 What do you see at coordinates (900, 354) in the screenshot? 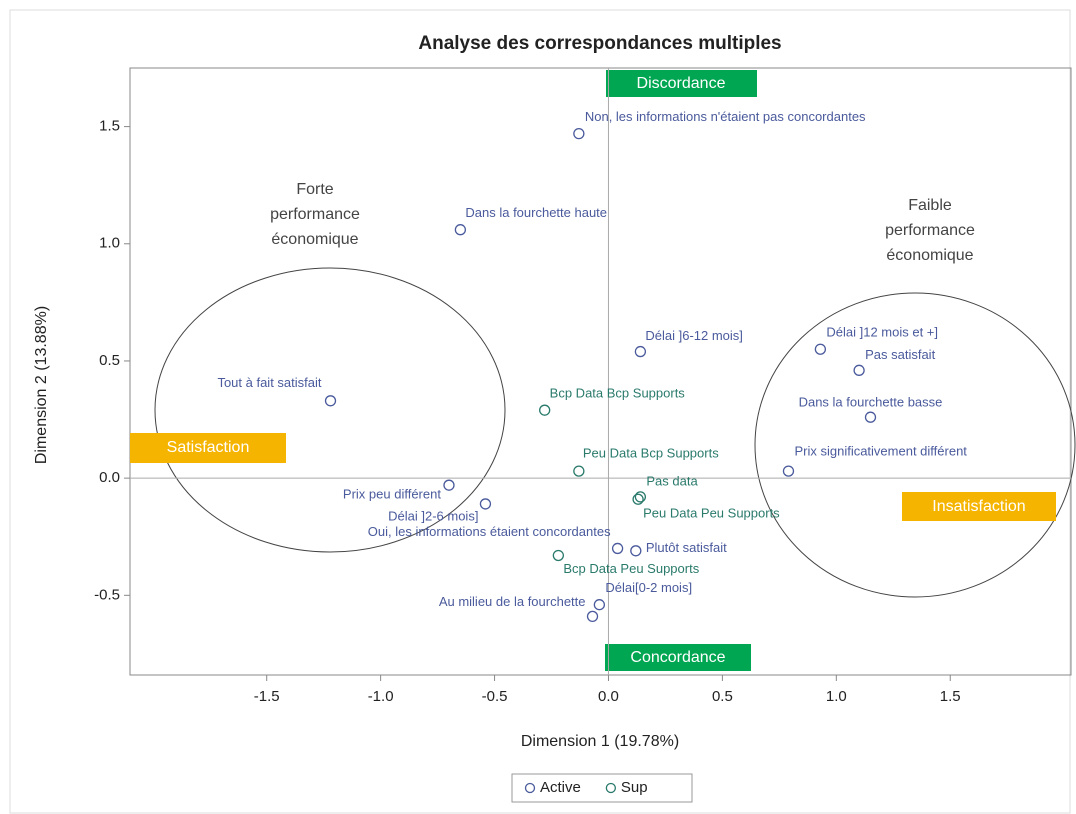
I see `point-label: Pas satisfait` at bounding box center [900, 354].